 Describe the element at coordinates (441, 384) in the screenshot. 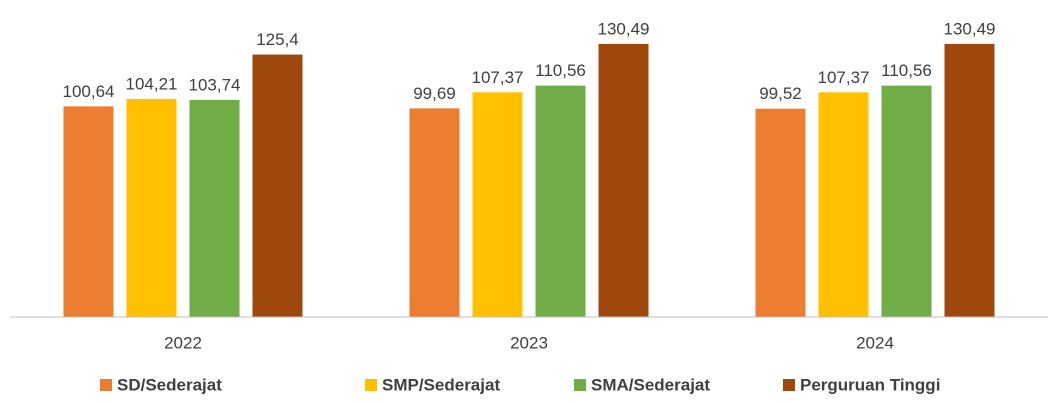

I see `legend-label: SMP/Sederajat` at that location.